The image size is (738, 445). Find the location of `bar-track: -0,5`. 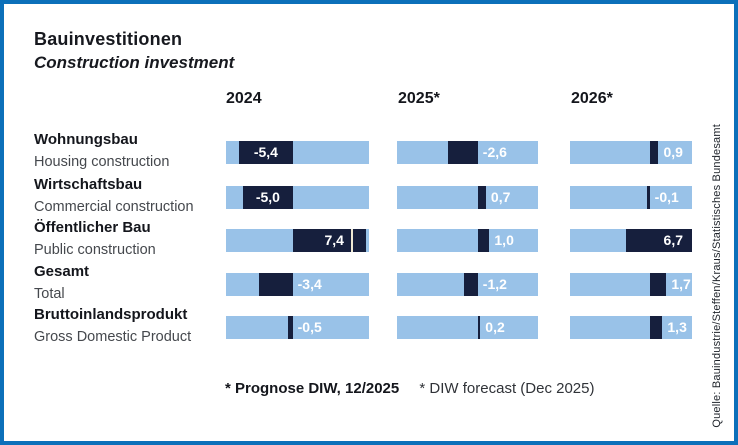

bar-track: -0,5 is located at coordinates (297, 327).